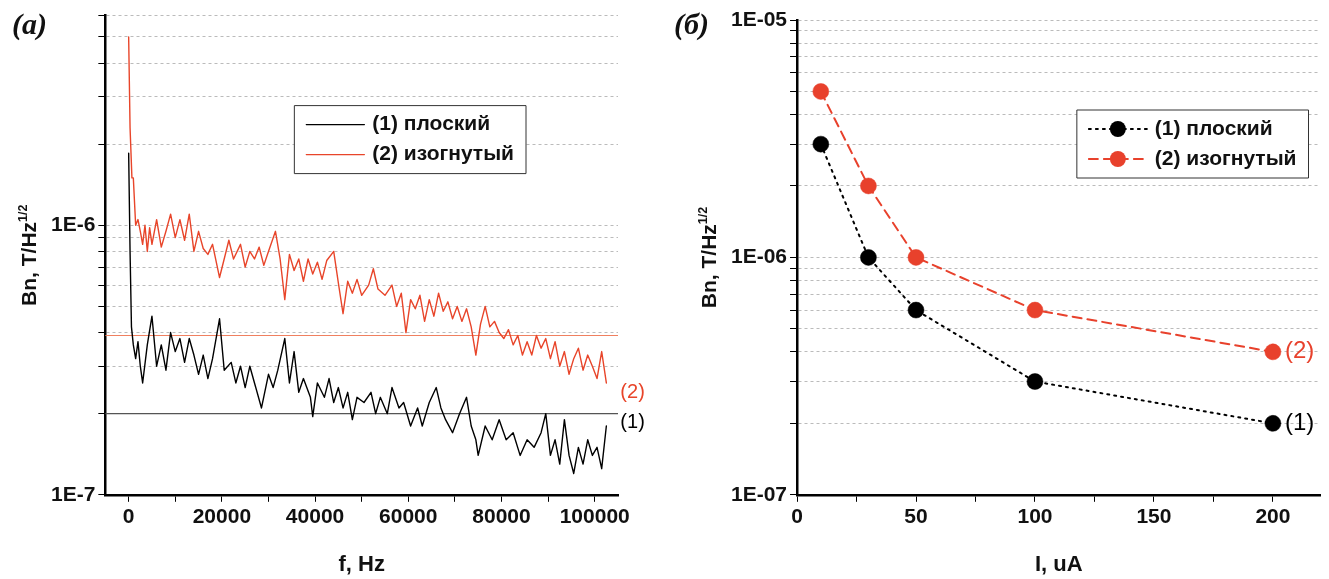 This screenshot has height=579, width=1329. What do you see at coordinates (1058, 563) in the screenshot?
I see `x-axis-title: I, uA` at bounding box center [1058, 563].